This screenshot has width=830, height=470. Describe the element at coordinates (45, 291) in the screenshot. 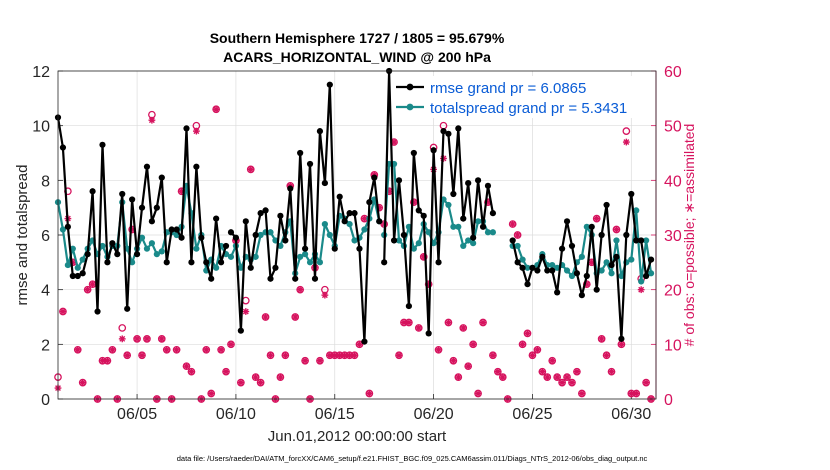

I see `left-tick-label: 4` at that location.